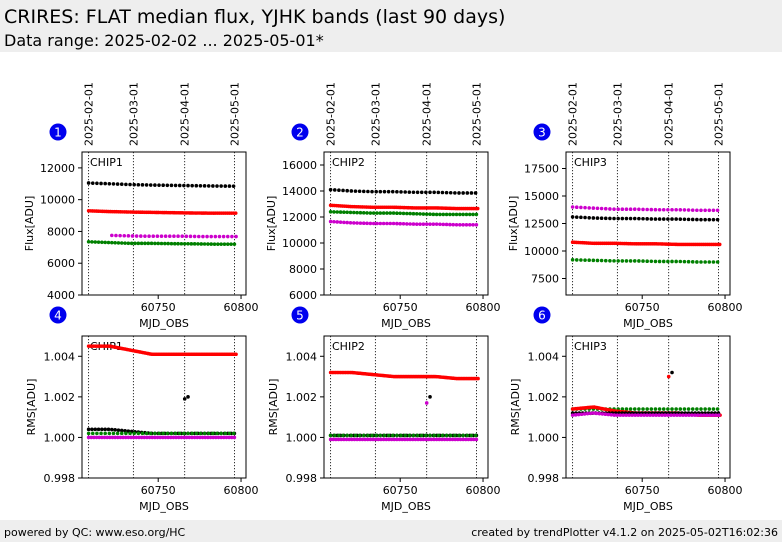 Image resolution: width=782 pixels, height=542 pixels. Describe the element at coordinates (60, 397) in the screenshot. I see `y-tick-label: 1.002` at that location.